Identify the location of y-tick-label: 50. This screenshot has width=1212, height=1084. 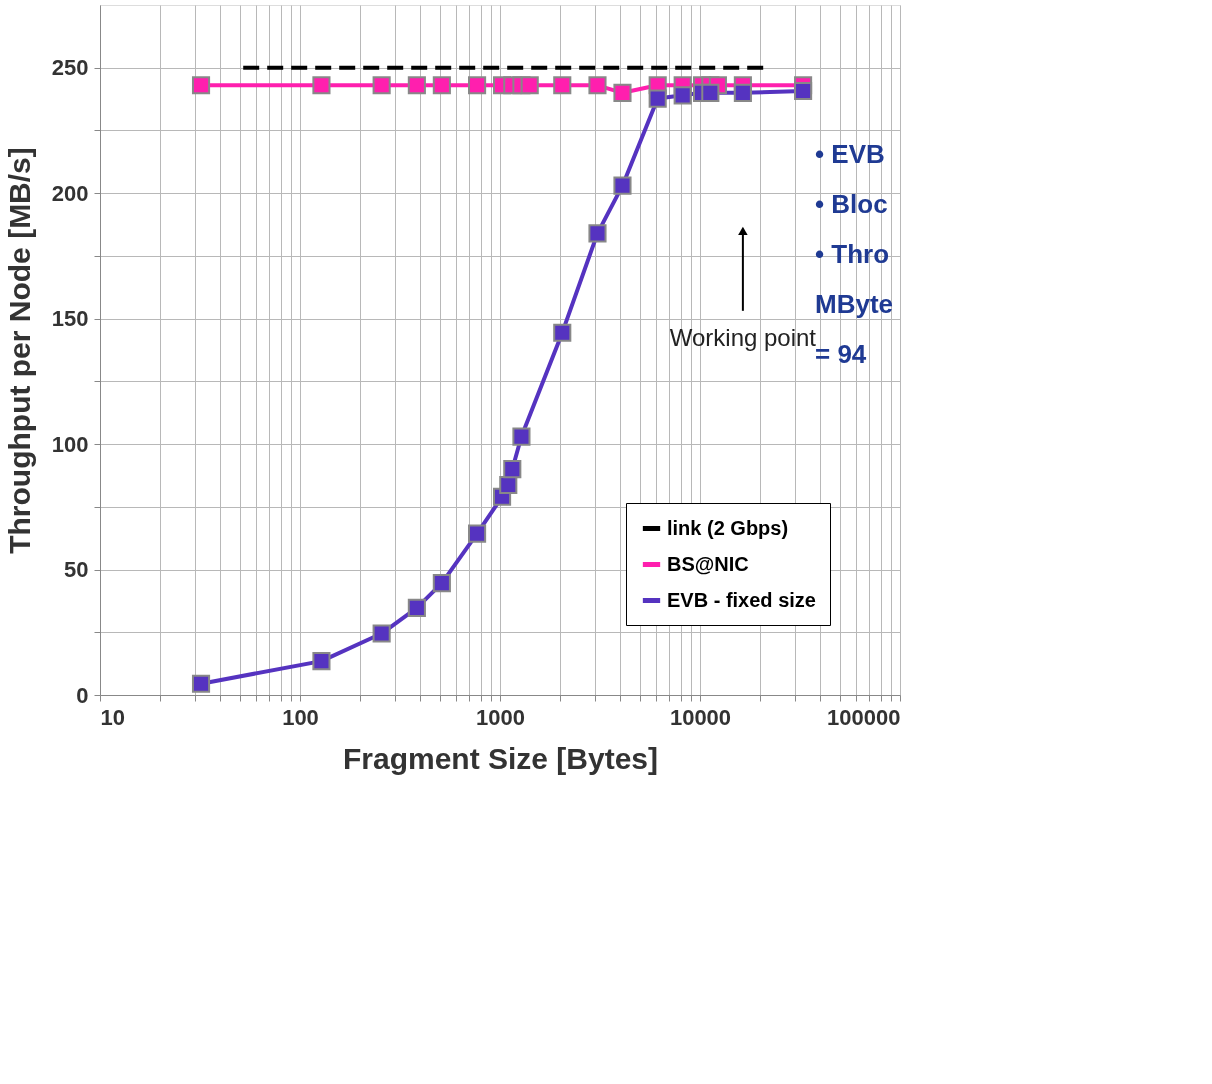
(76, 570).